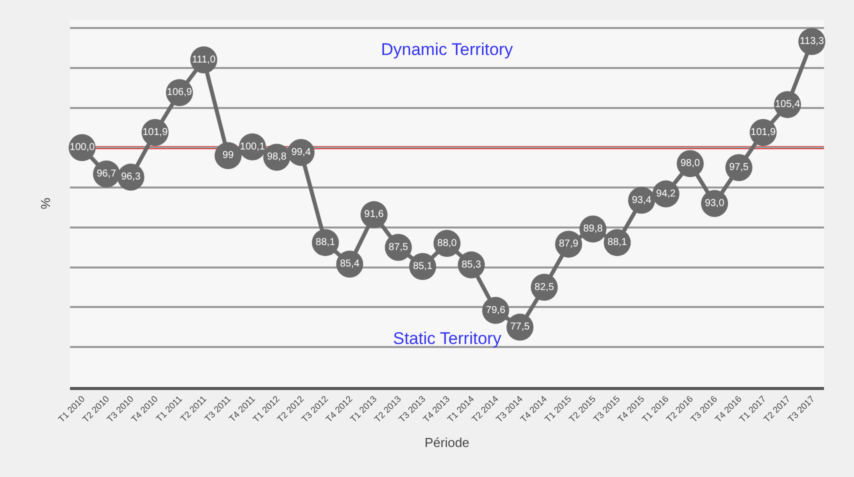 The image size is (854, 477). Describe the element at coordinates (131, 177) in the screenshot. I see `data-label: 96,3` at that location.